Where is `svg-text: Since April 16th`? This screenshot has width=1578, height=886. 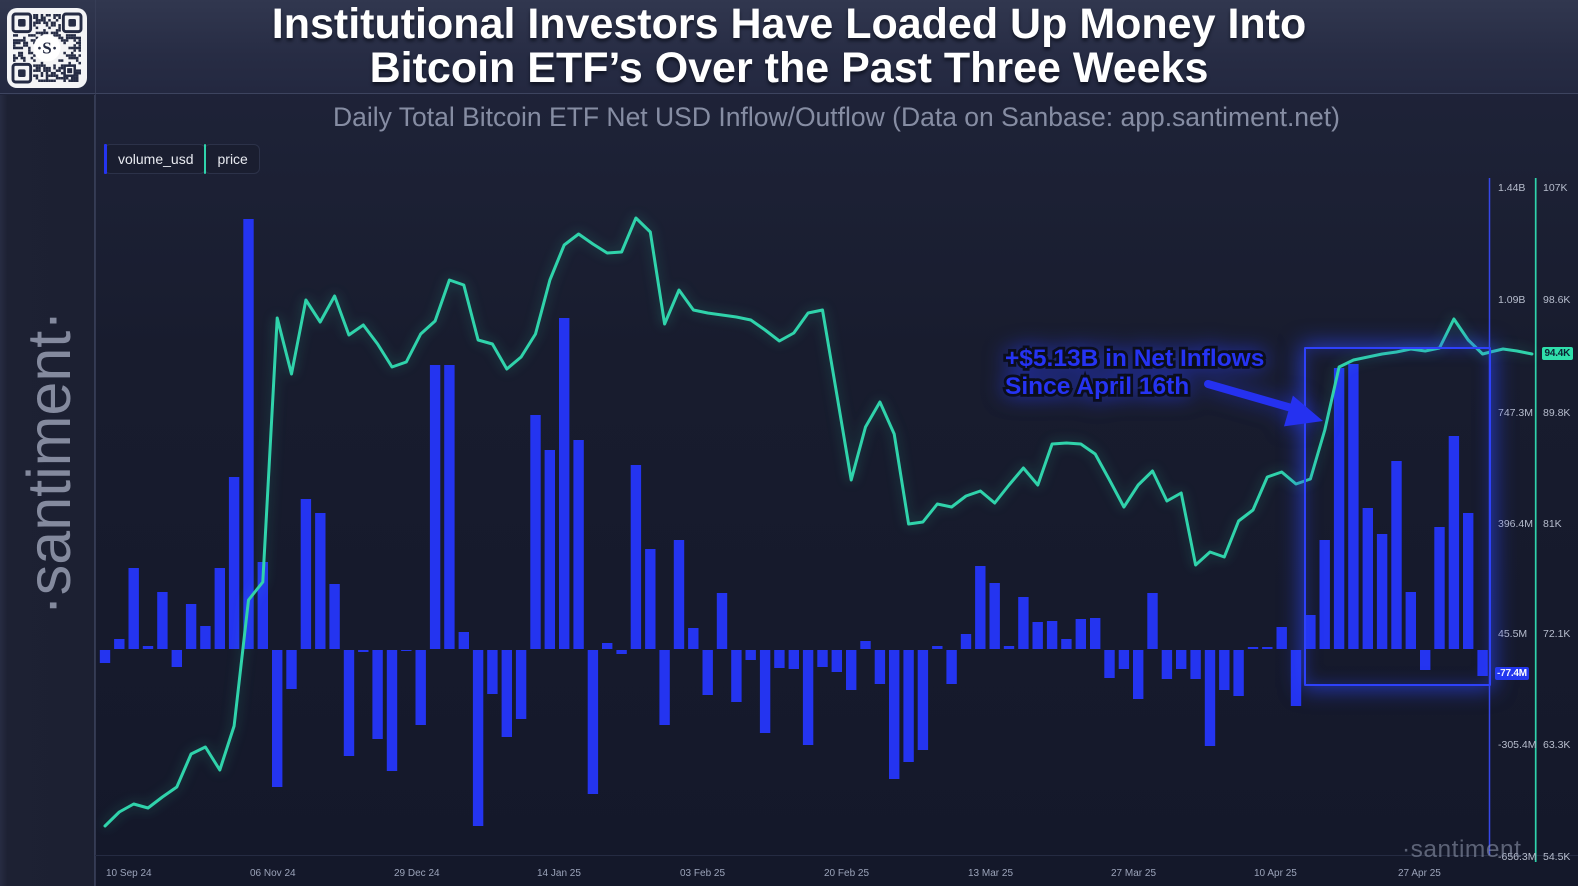
svg-text: Since April 16th is located at coordinates (1097, 386).